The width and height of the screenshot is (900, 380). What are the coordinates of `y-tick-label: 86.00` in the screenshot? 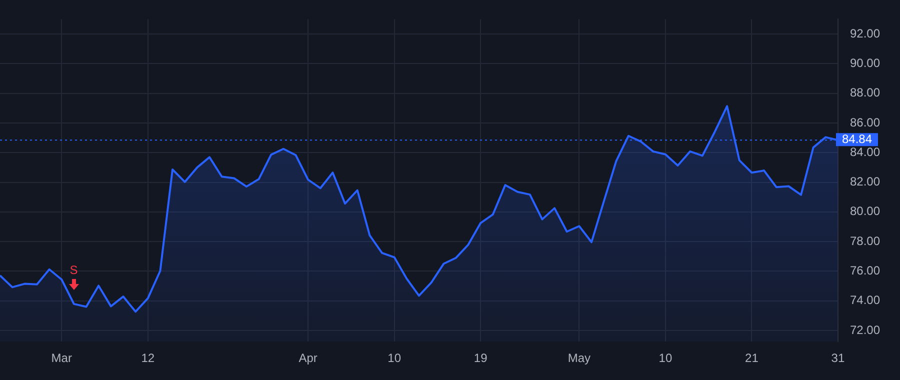 It's located at (865, 122).